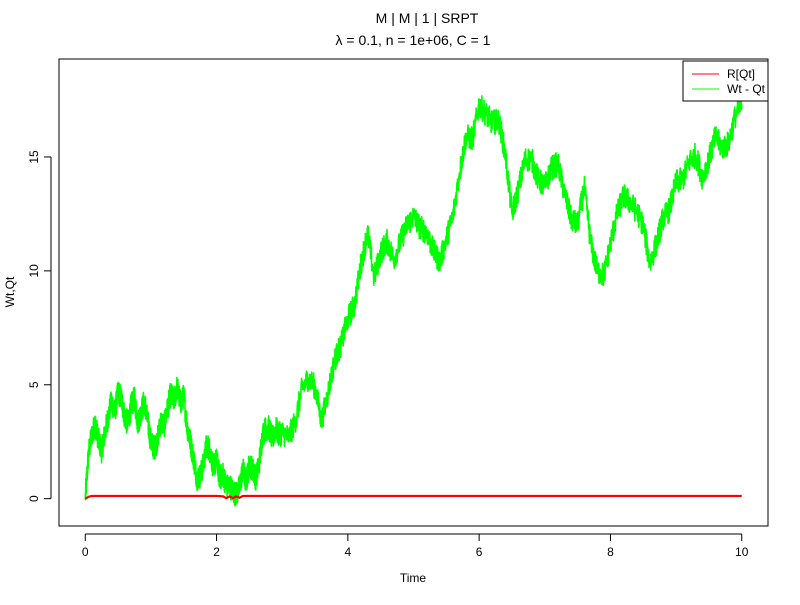 This screenshot has width=800, height=605. What do you see at coordinates (413, 40) in the screenshot?
I see `chart-subtitle: λ = 0.1, n = 1e+06, C = 1` at bounding box center [413, 40].